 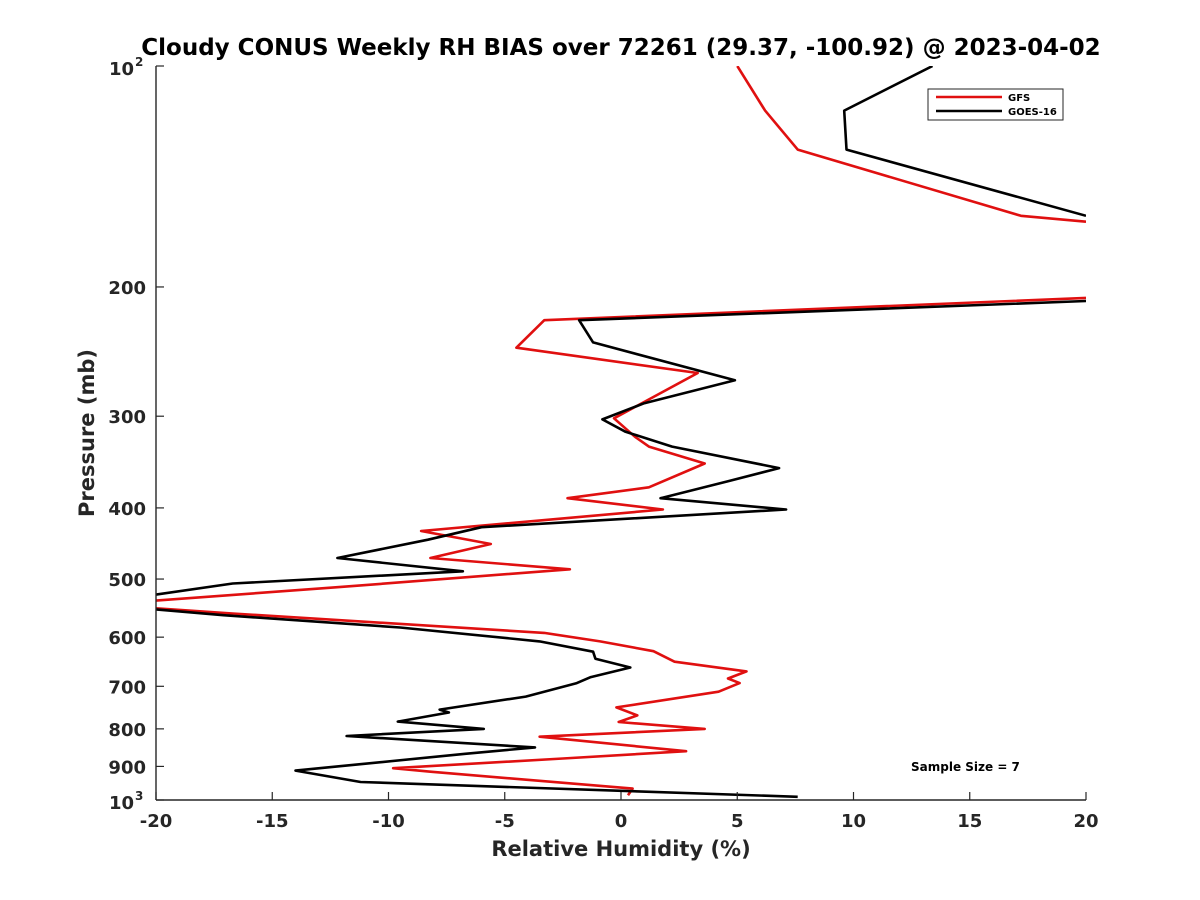 I want to click on y-tick-label: 700, so click(x=127, y=687).